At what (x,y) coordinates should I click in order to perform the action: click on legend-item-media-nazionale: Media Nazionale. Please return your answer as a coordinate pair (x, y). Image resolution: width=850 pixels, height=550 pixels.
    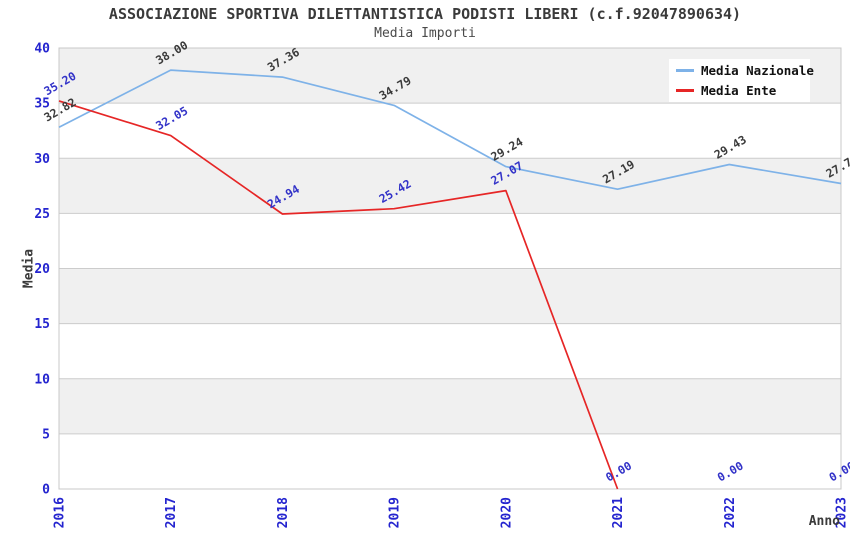
    Looking at the image, I should click on (741, 70).